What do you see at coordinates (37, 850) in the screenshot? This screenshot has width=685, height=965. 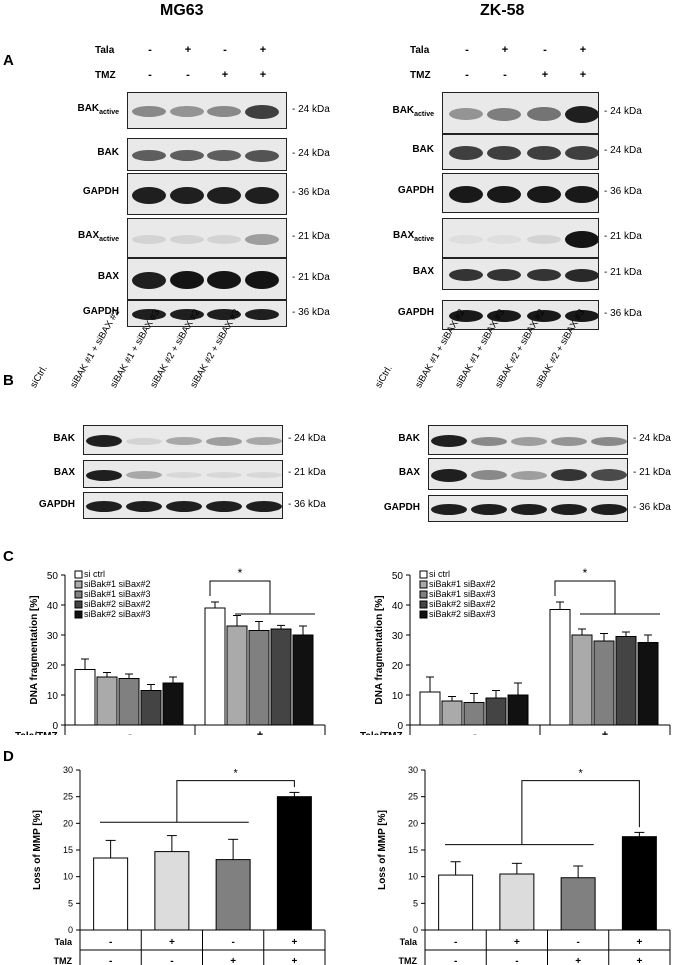 I see `y-axis-label: Loss of MMP [%]` at bounding box center [37, 850].